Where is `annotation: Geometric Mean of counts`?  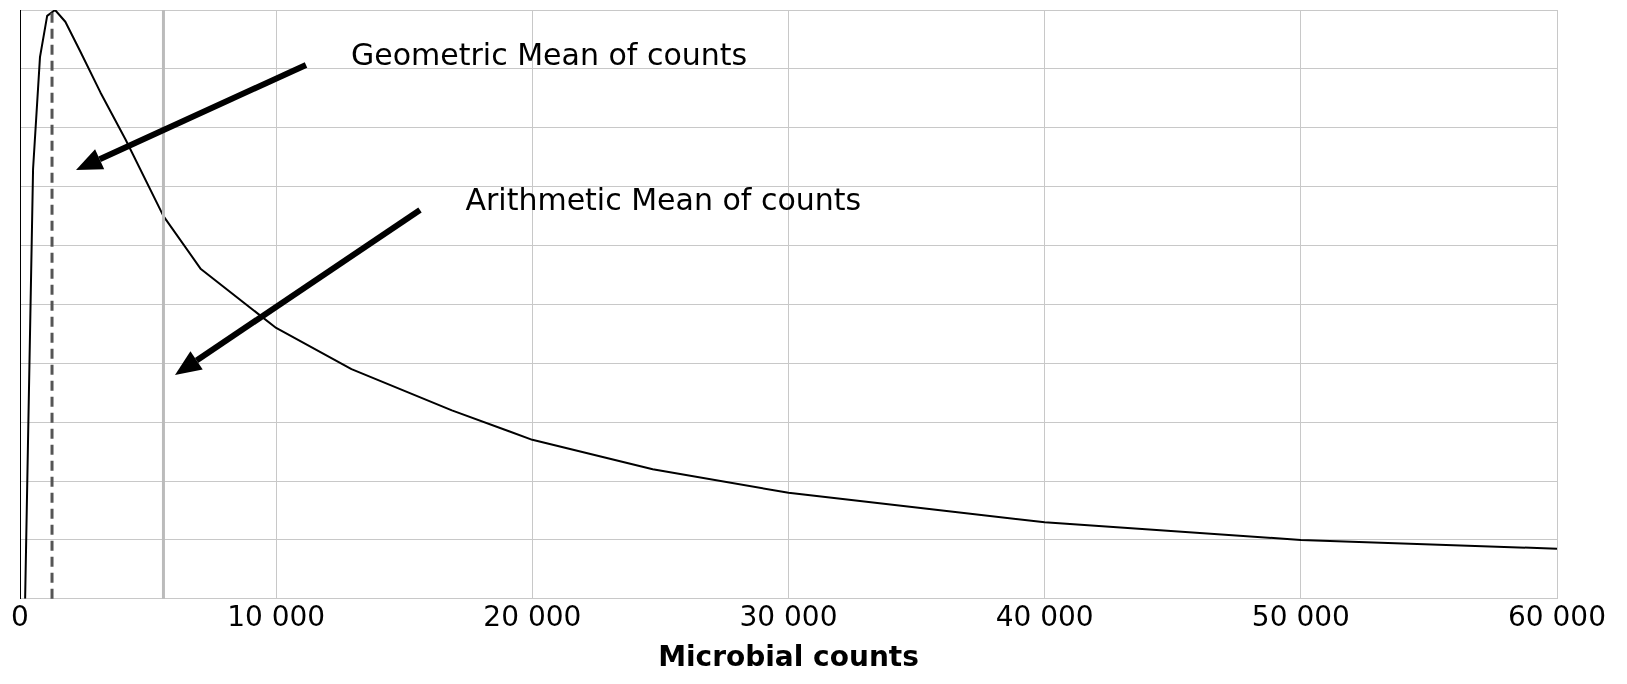
annotation: Geometric Mean of counts is located at coordinates (549, 54).